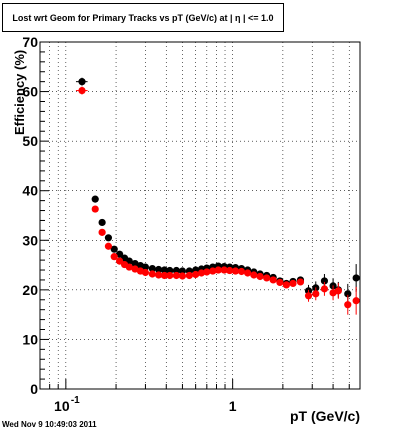 The height and width of the screenshot is (433, 400). What do you see at coordinates (30, 290) in the screenshot?
I see `y-tick-label: 20` at bounding box center [30, 290].